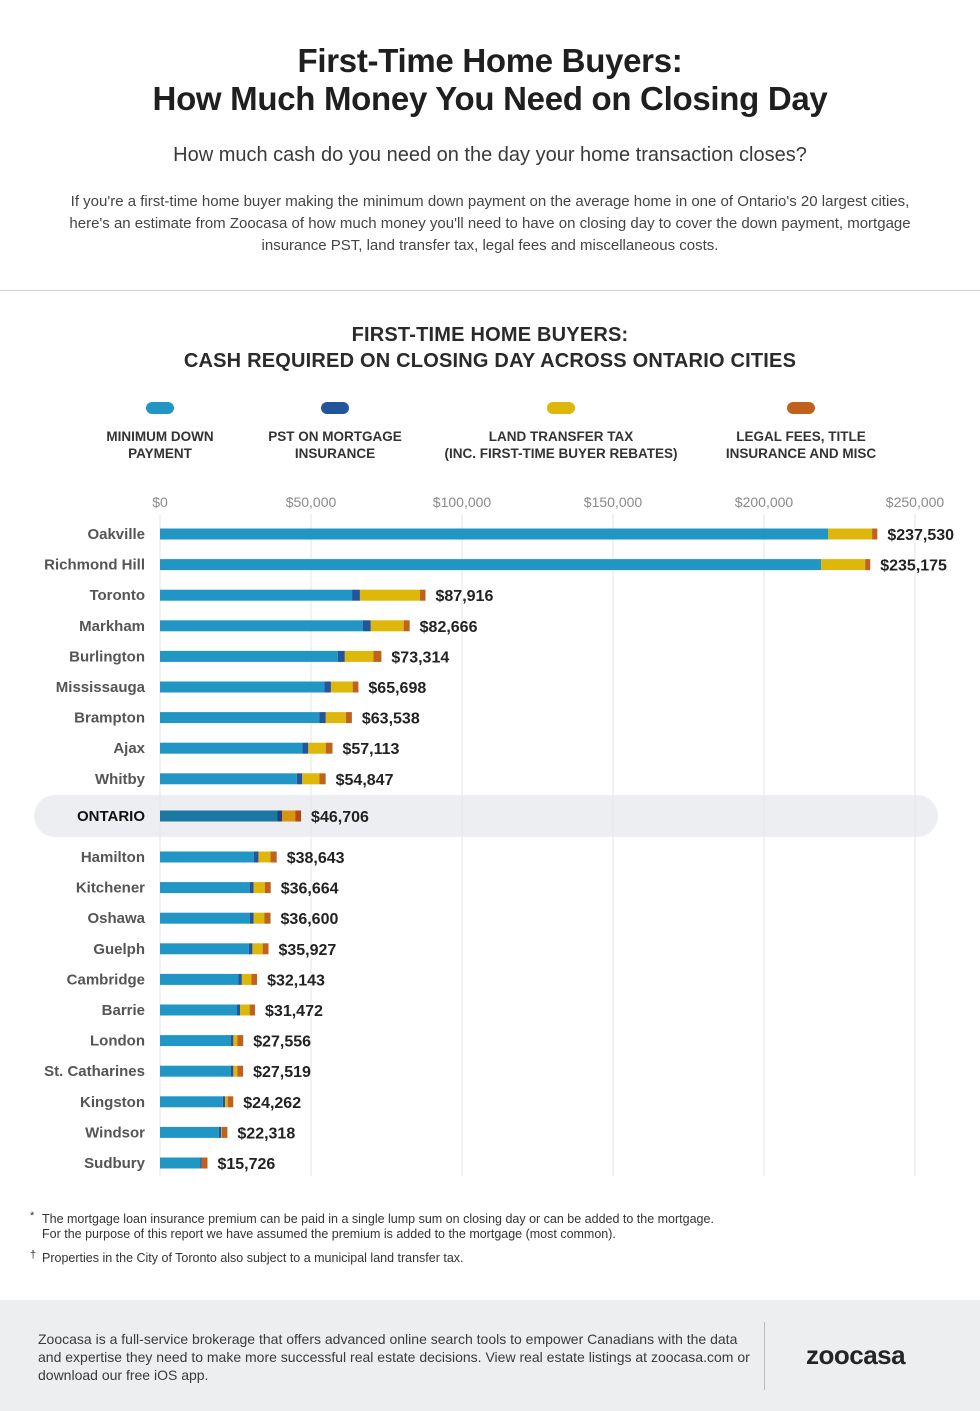  What do you see at coordinates (266, 1133) in the screenshot?
I see `total-label: $22,318` at bounding box center [266, 1133].